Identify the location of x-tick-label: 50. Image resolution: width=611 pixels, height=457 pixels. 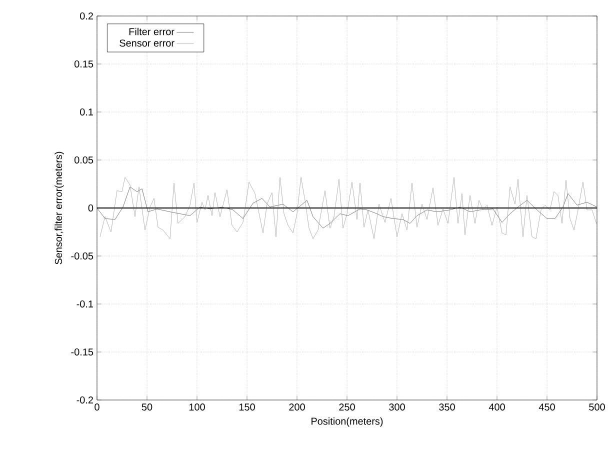
(147, 407).